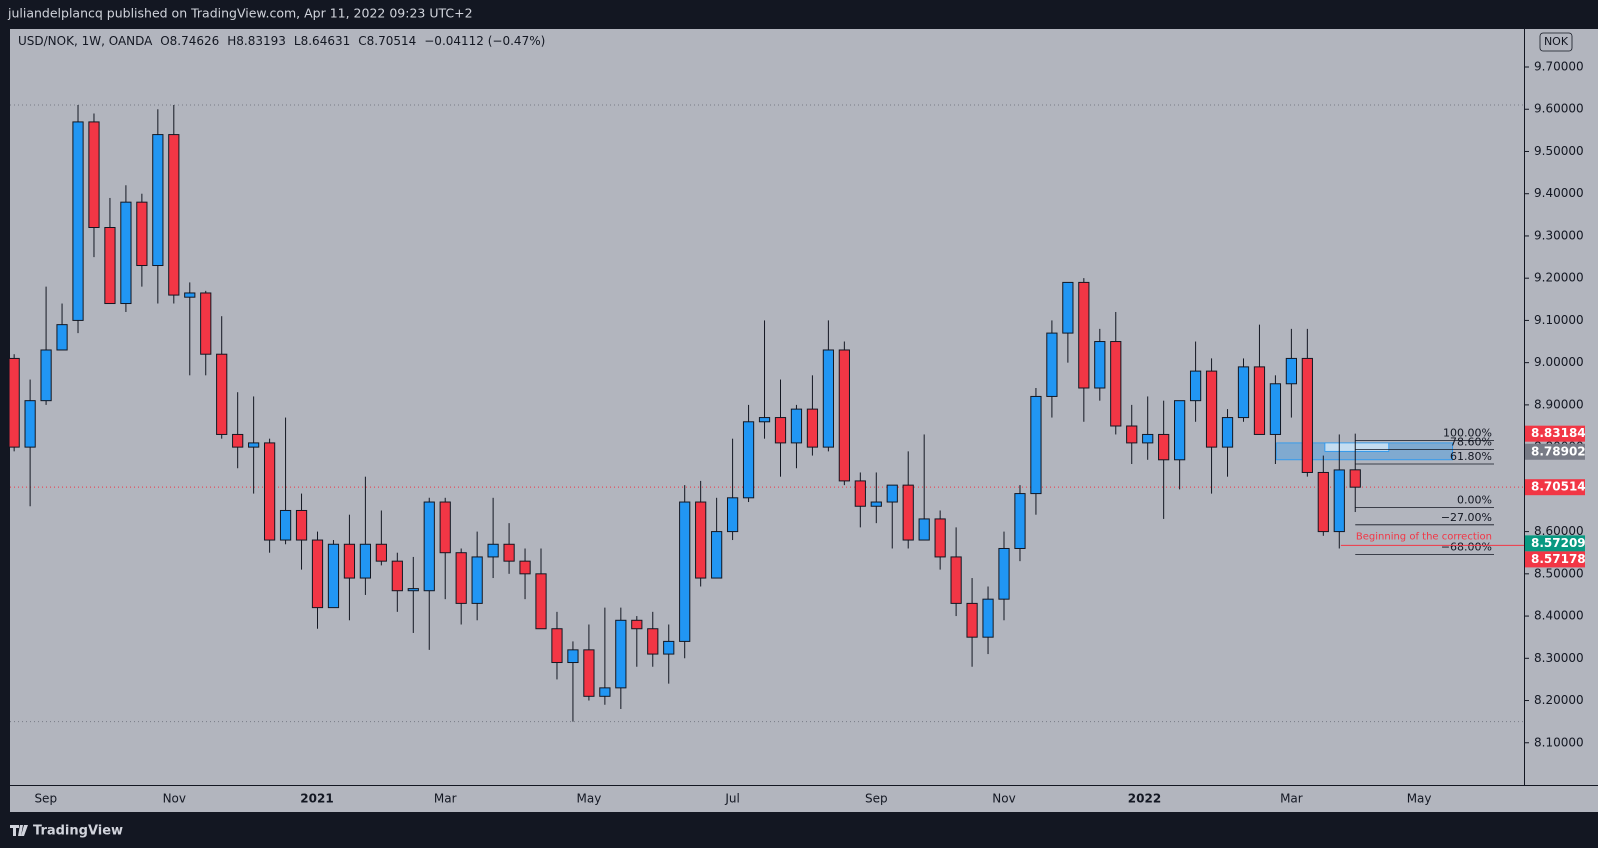 The image size is (1598, 848). What do you see at coordinates (1559, 531) in the screenshot?
I see `y-tick-label: 8.60000` at bounding box center [1559, 531].